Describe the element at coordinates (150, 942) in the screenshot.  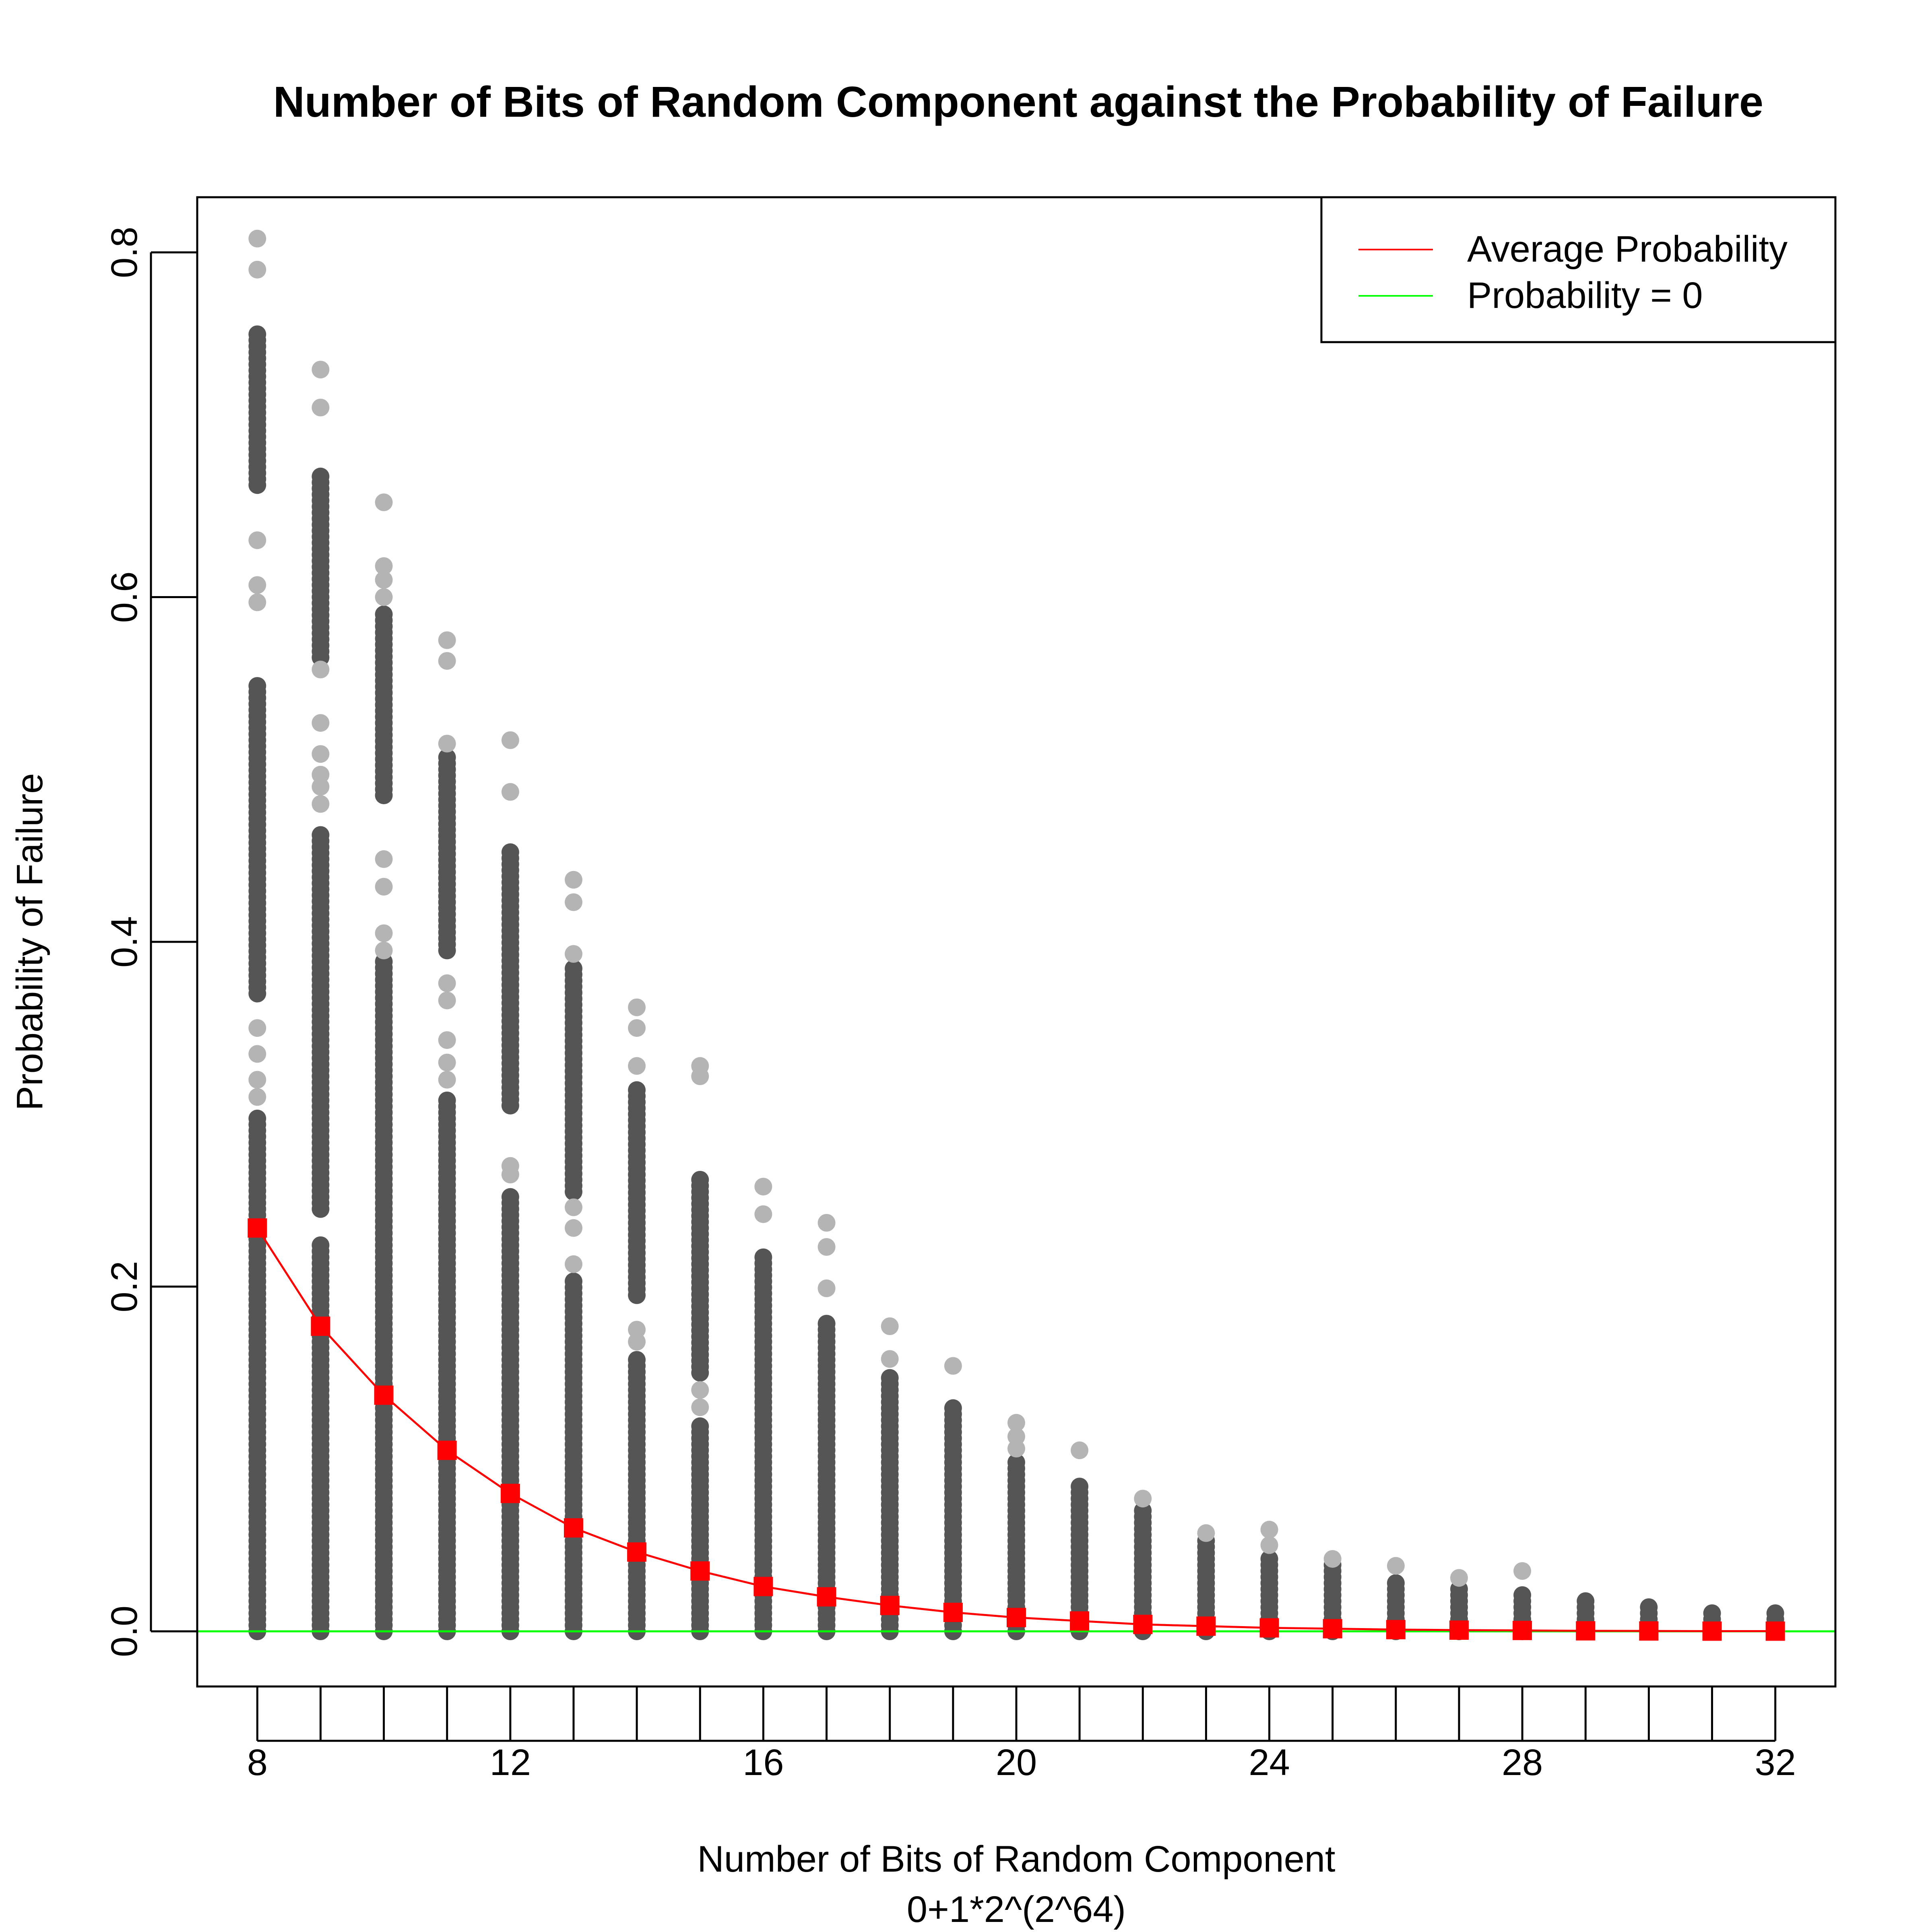
I see `y-axis: 0.0 0.2 0.4 0.6 0.8` at that location.